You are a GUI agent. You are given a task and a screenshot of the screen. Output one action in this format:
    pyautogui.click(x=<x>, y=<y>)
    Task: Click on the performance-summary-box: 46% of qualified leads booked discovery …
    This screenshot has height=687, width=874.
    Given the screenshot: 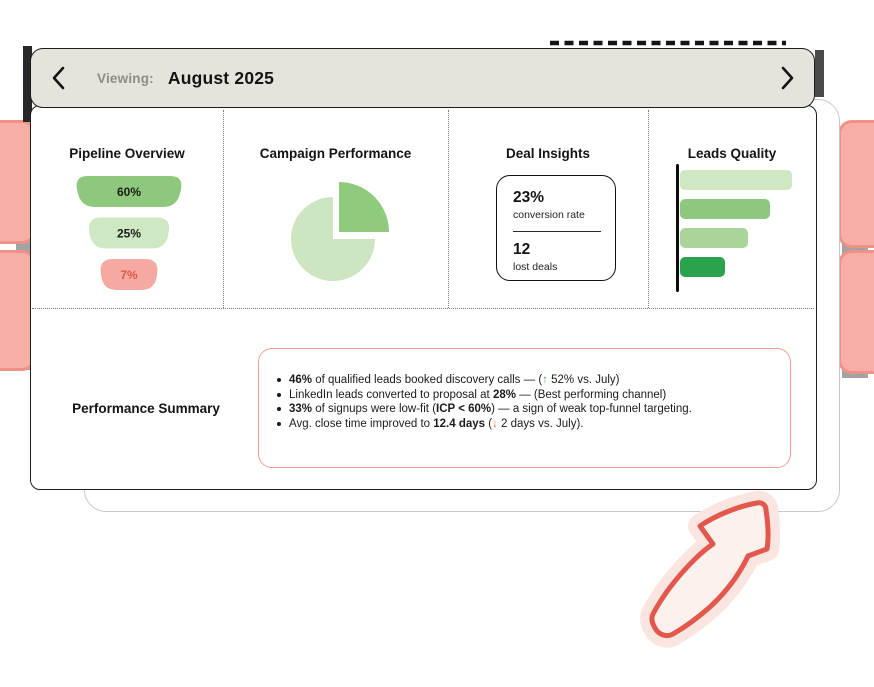 What is the action you would take?
    pyautogui.click(x=524, y=408)
    